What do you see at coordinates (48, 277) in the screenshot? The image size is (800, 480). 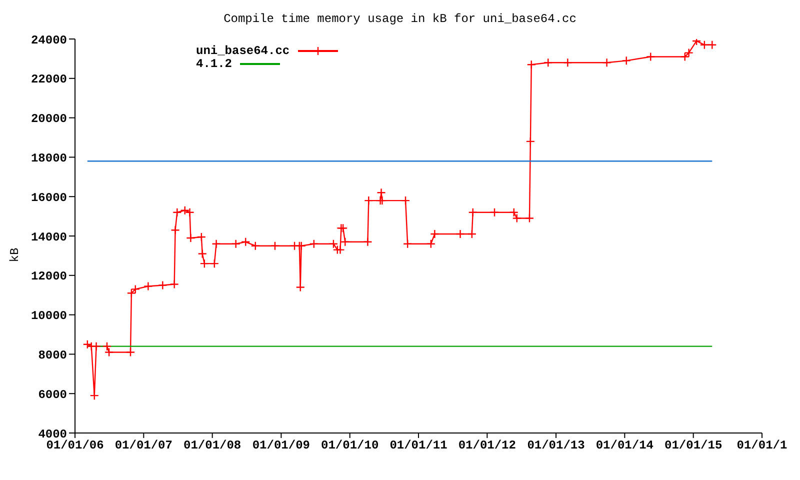 I see `y-tick-label: 12000` at bounding box center [48, 277].